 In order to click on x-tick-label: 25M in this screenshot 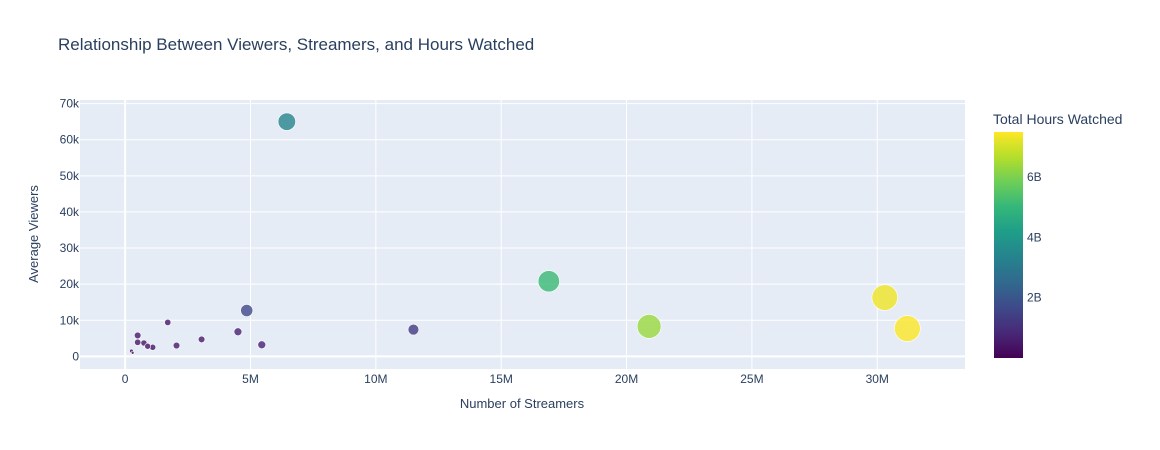, I will do `click(751, 379)`.